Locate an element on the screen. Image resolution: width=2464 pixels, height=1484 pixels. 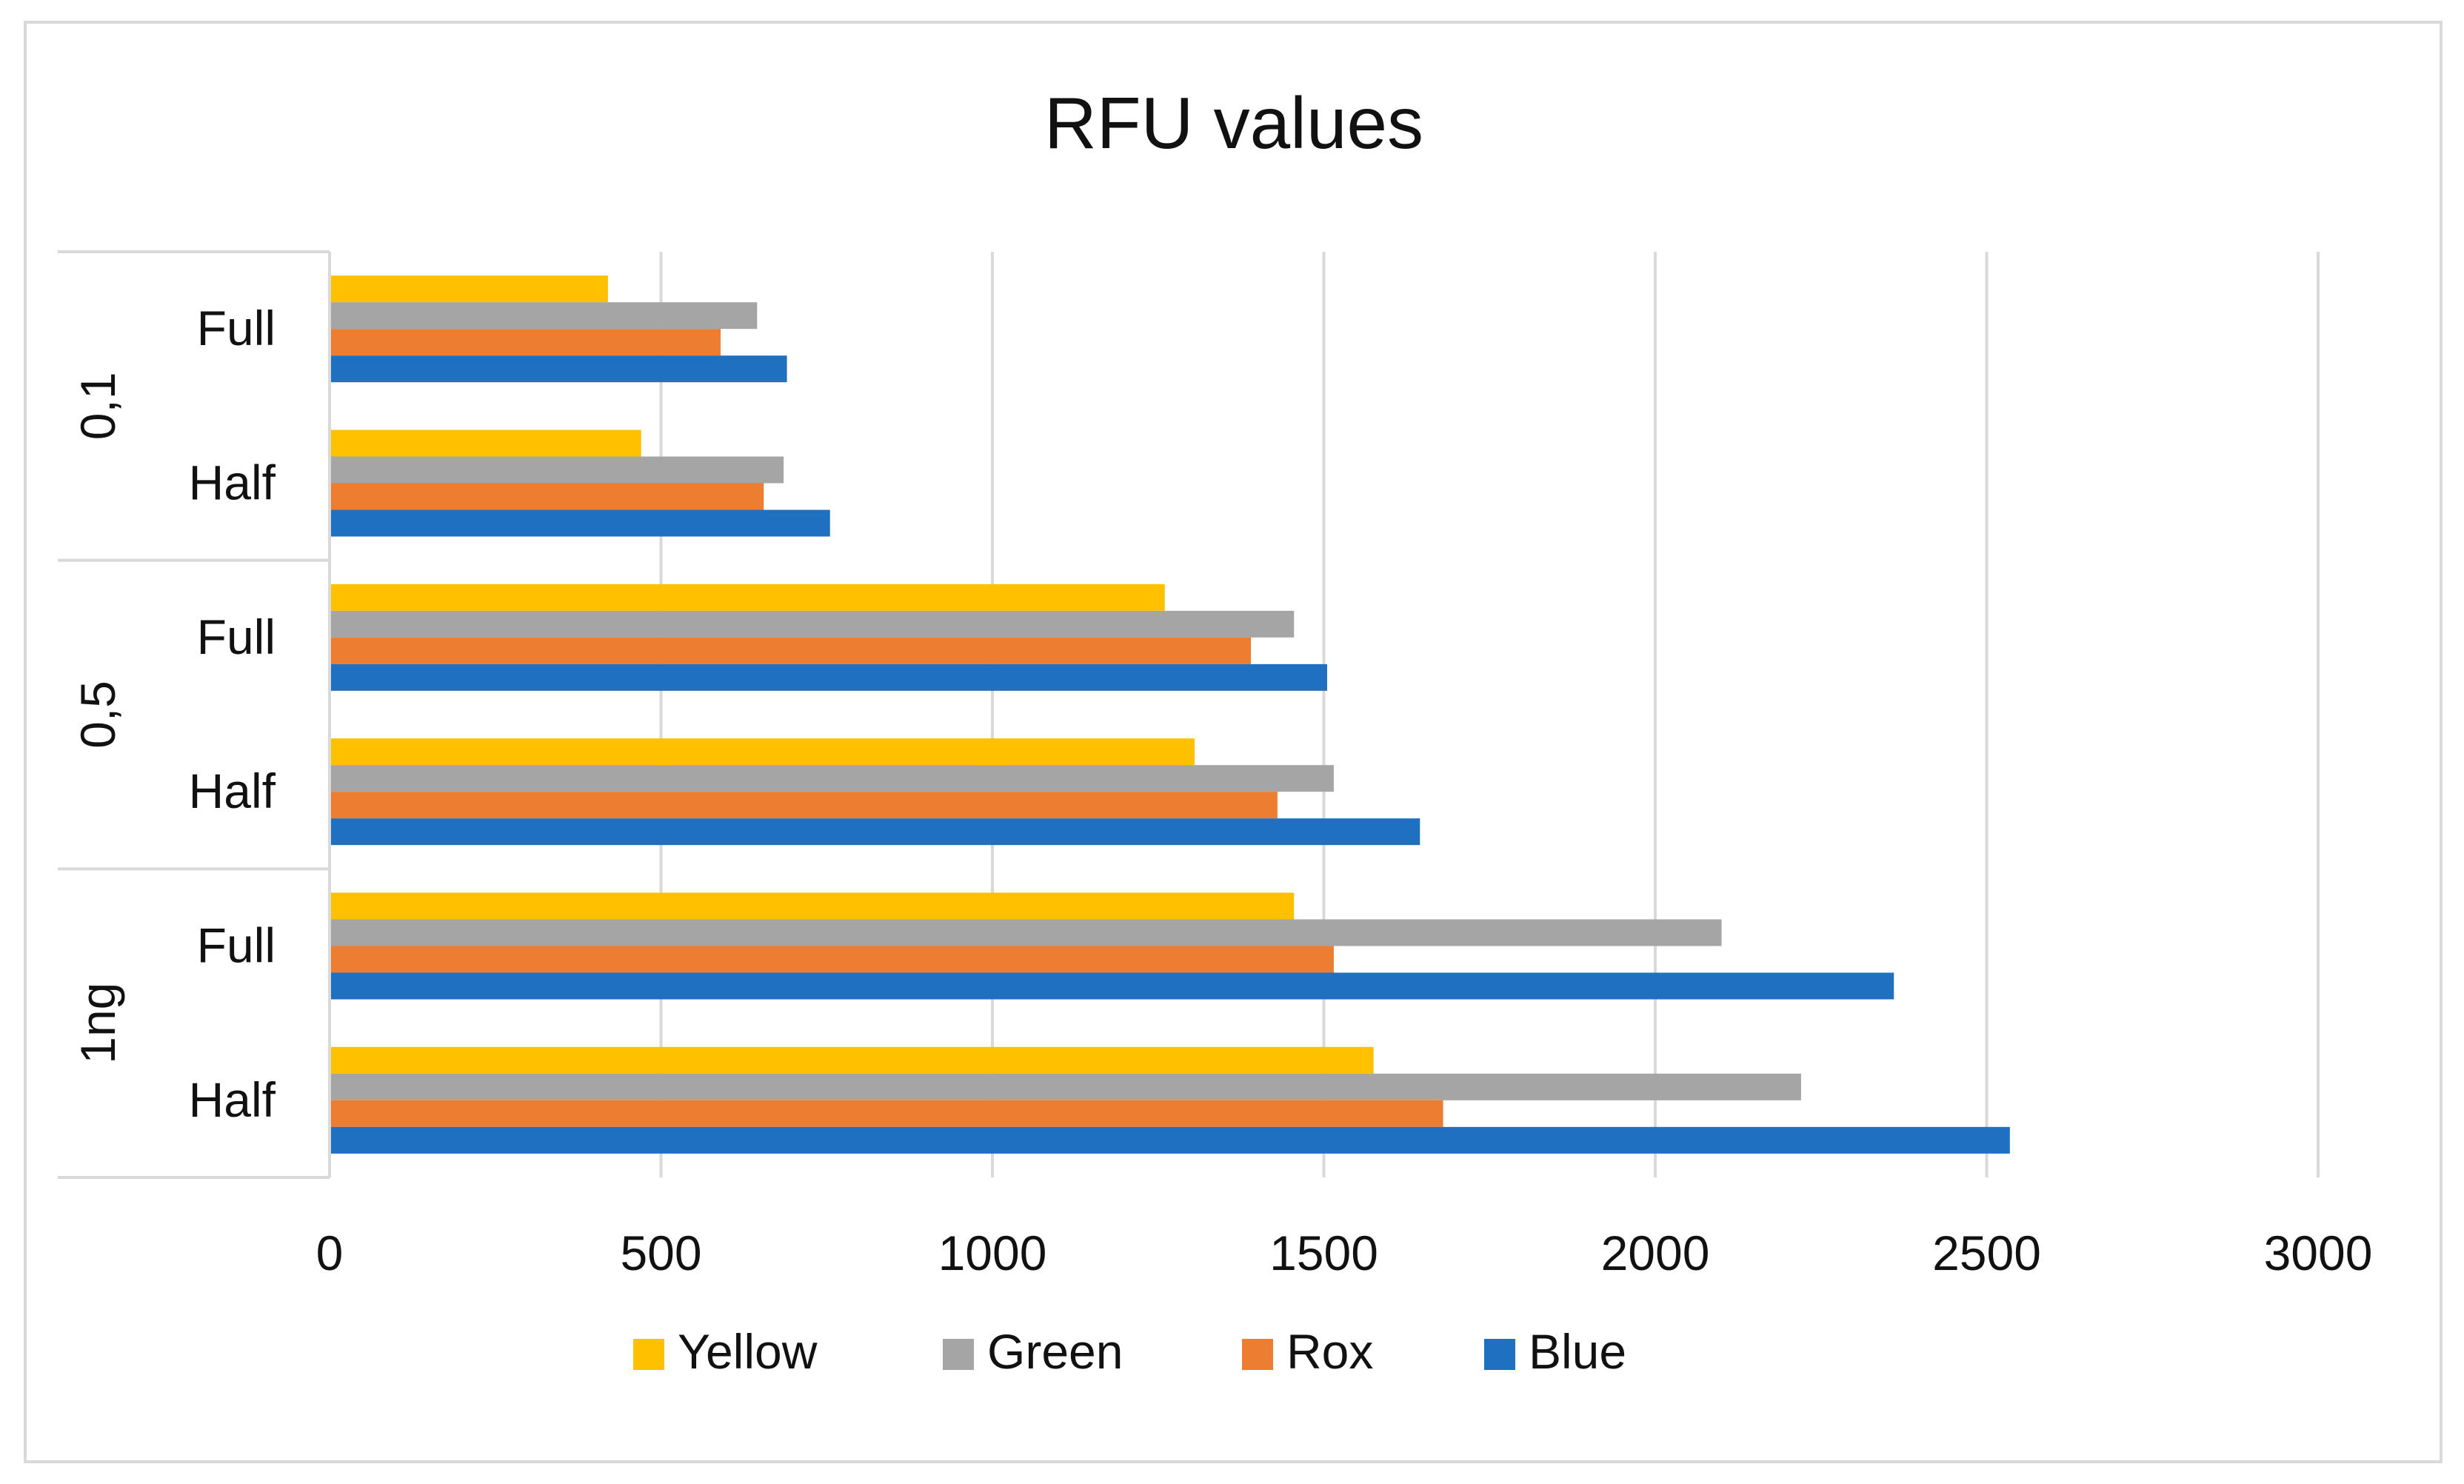
legend-swatch-yellow is located at coordinates (648, 1354).